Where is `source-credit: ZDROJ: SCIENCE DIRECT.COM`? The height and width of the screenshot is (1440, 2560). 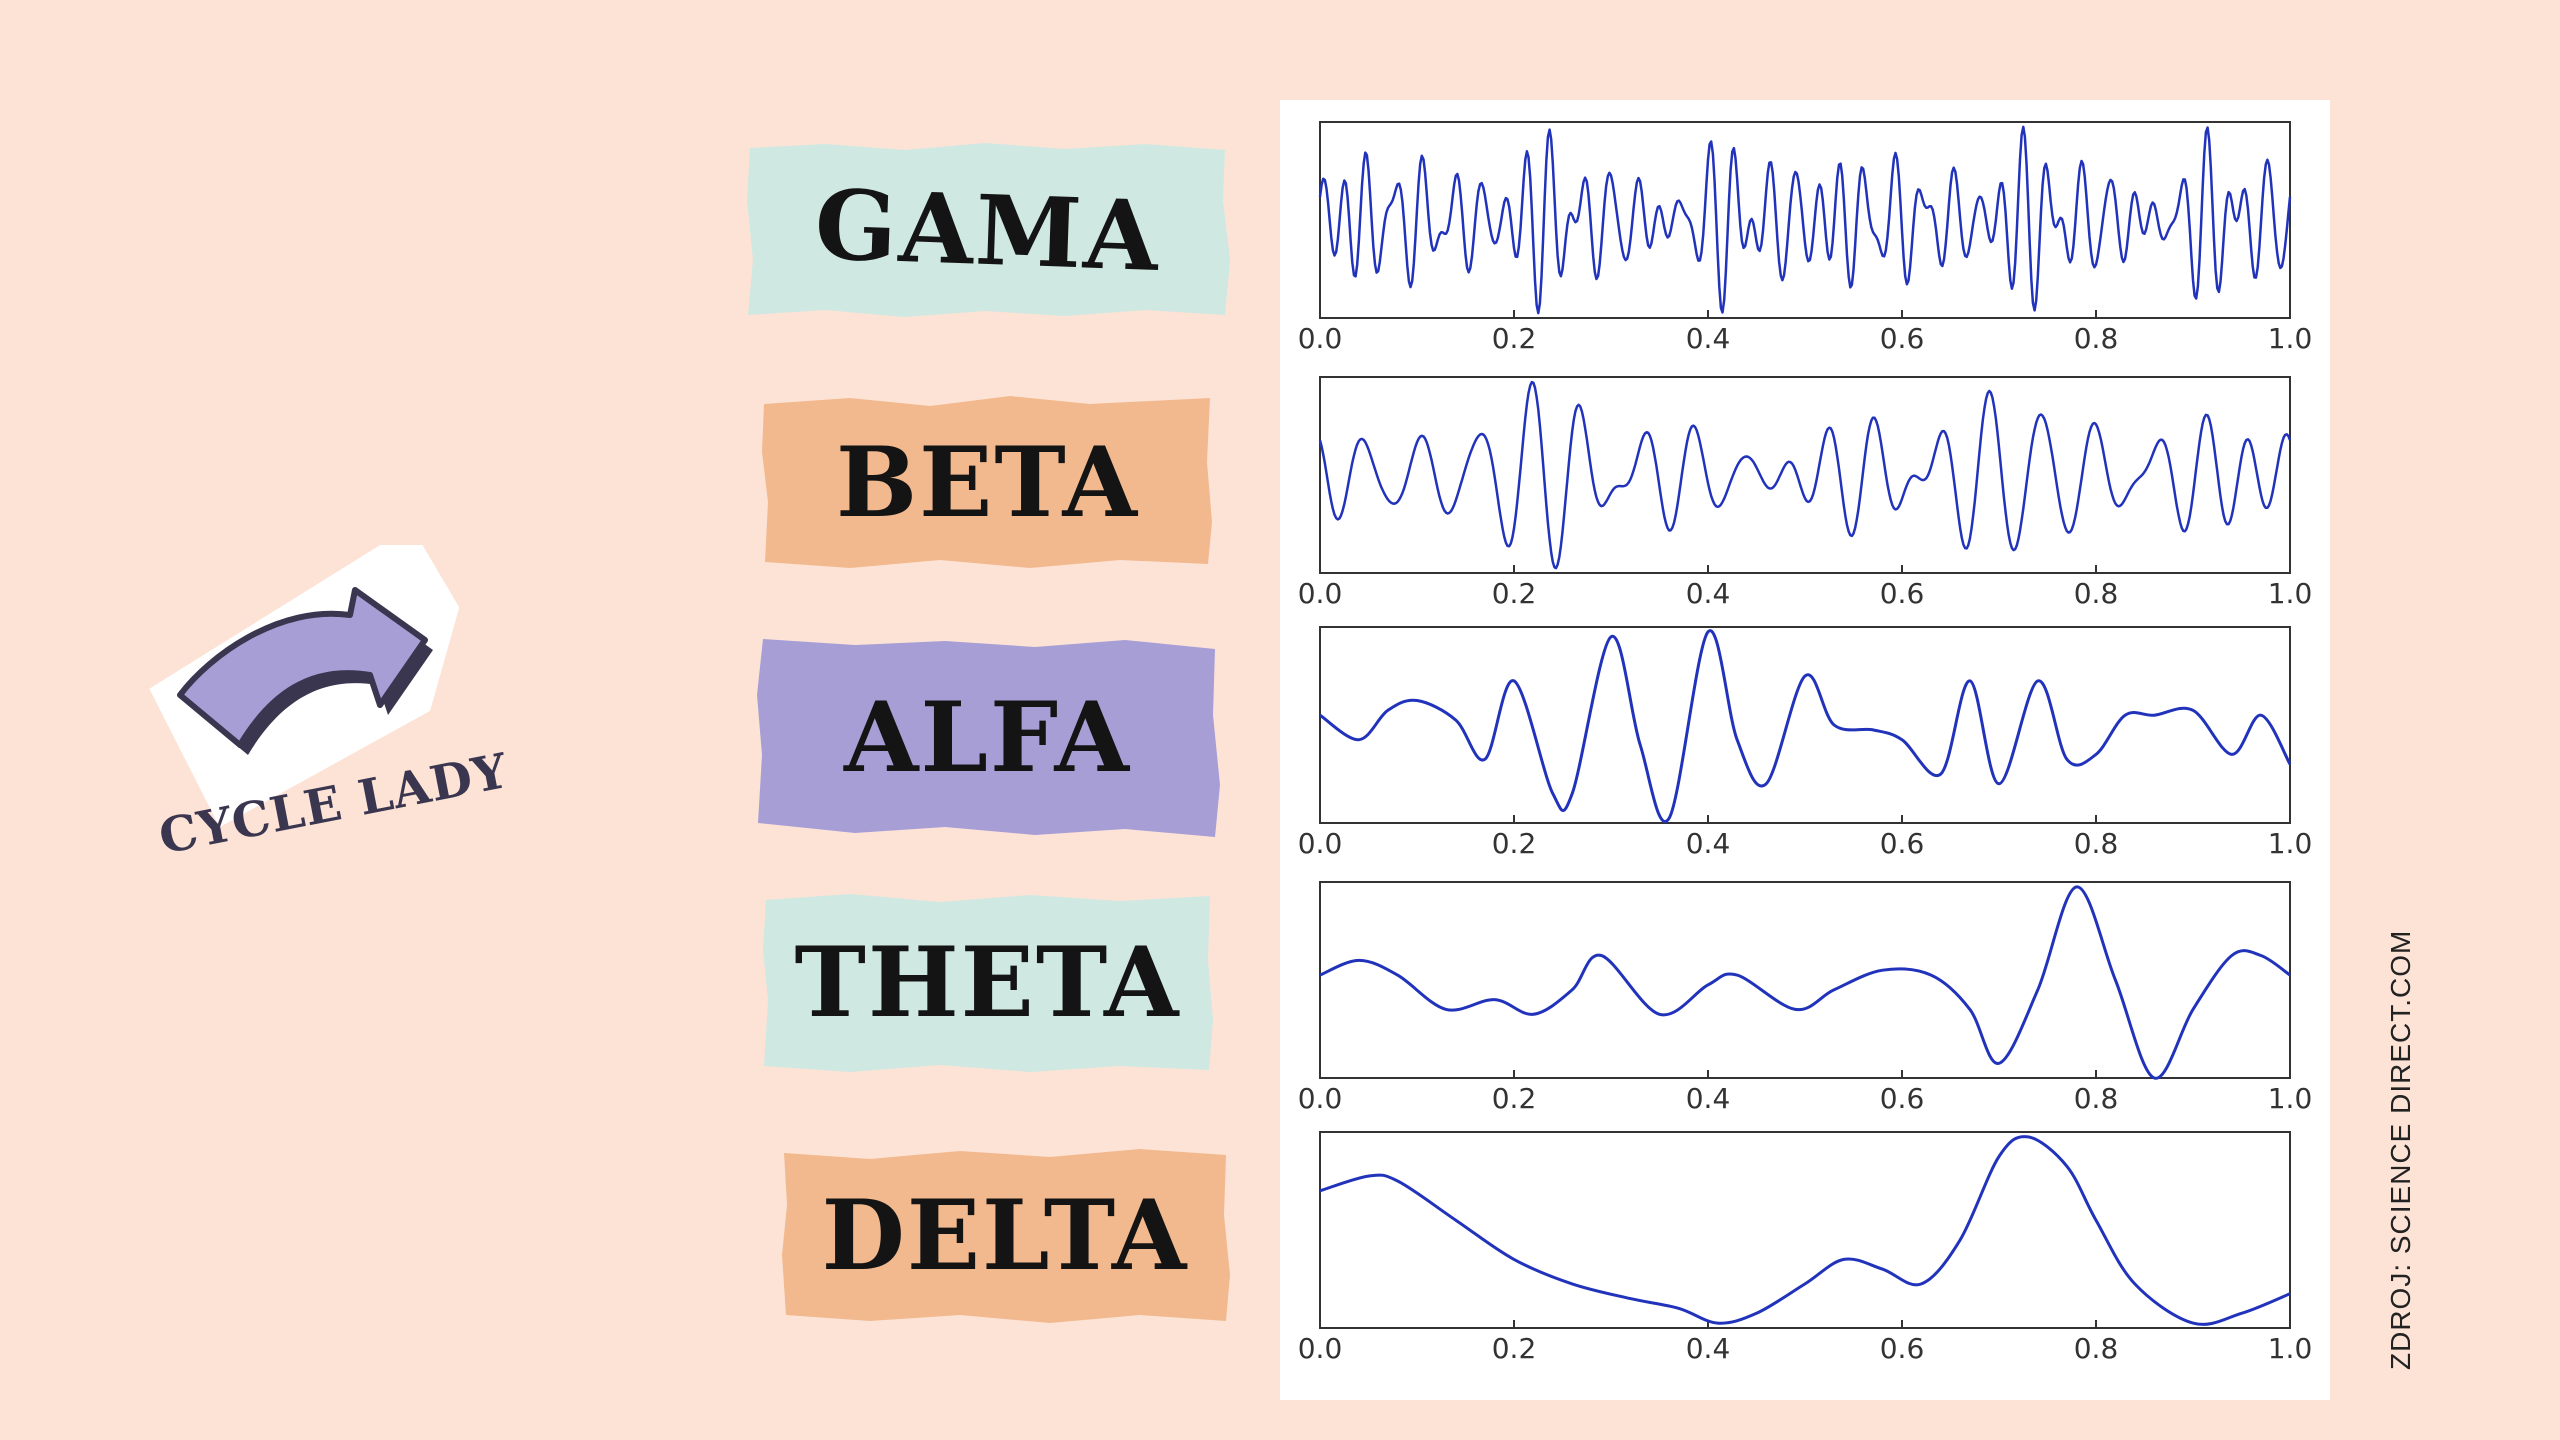 source-credit: ZDROJ: SCIENCE DIRECT.COM is located at coordinates (2400, 1149).